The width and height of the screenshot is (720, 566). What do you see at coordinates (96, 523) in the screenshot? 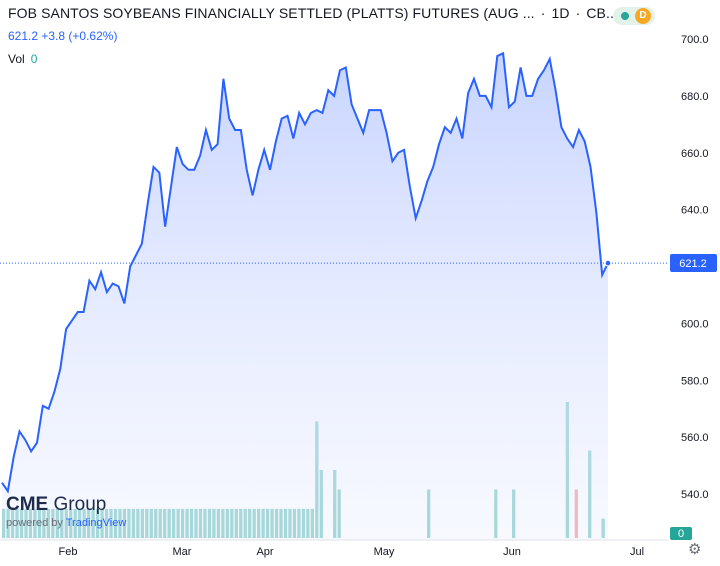
I see `tradingview-link: TradingView` at bounding box center [96, 523].